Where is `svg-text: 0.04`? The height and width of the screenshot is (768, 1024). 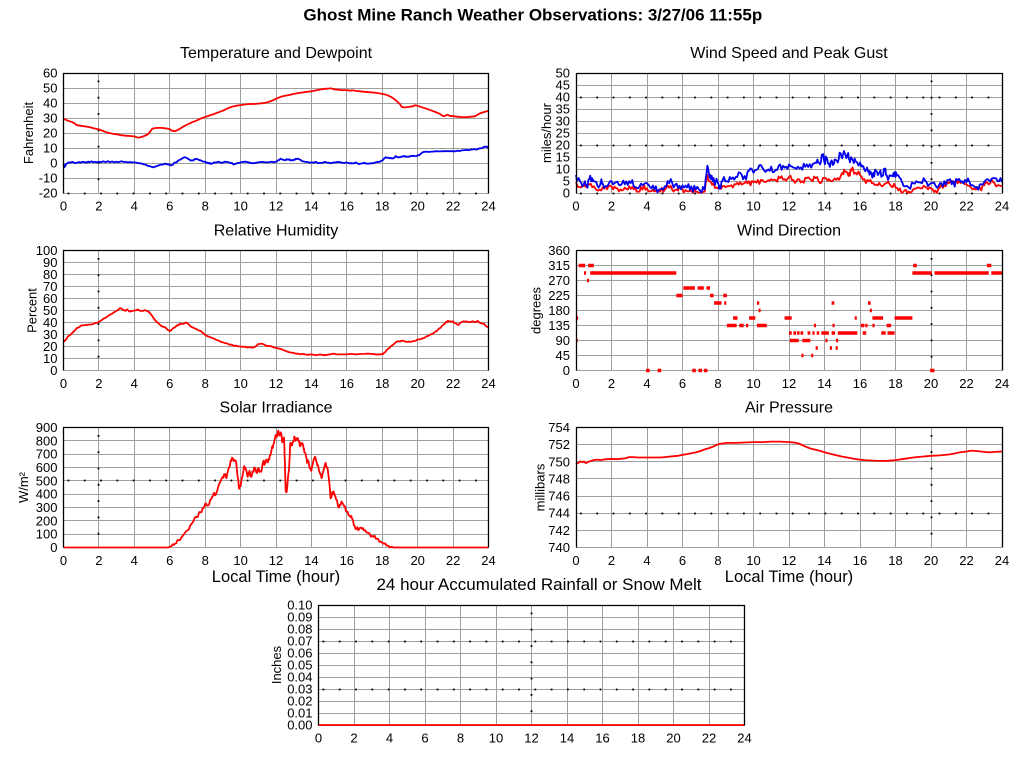 svg-text: 0.04 is located at coordinates (299, 677).